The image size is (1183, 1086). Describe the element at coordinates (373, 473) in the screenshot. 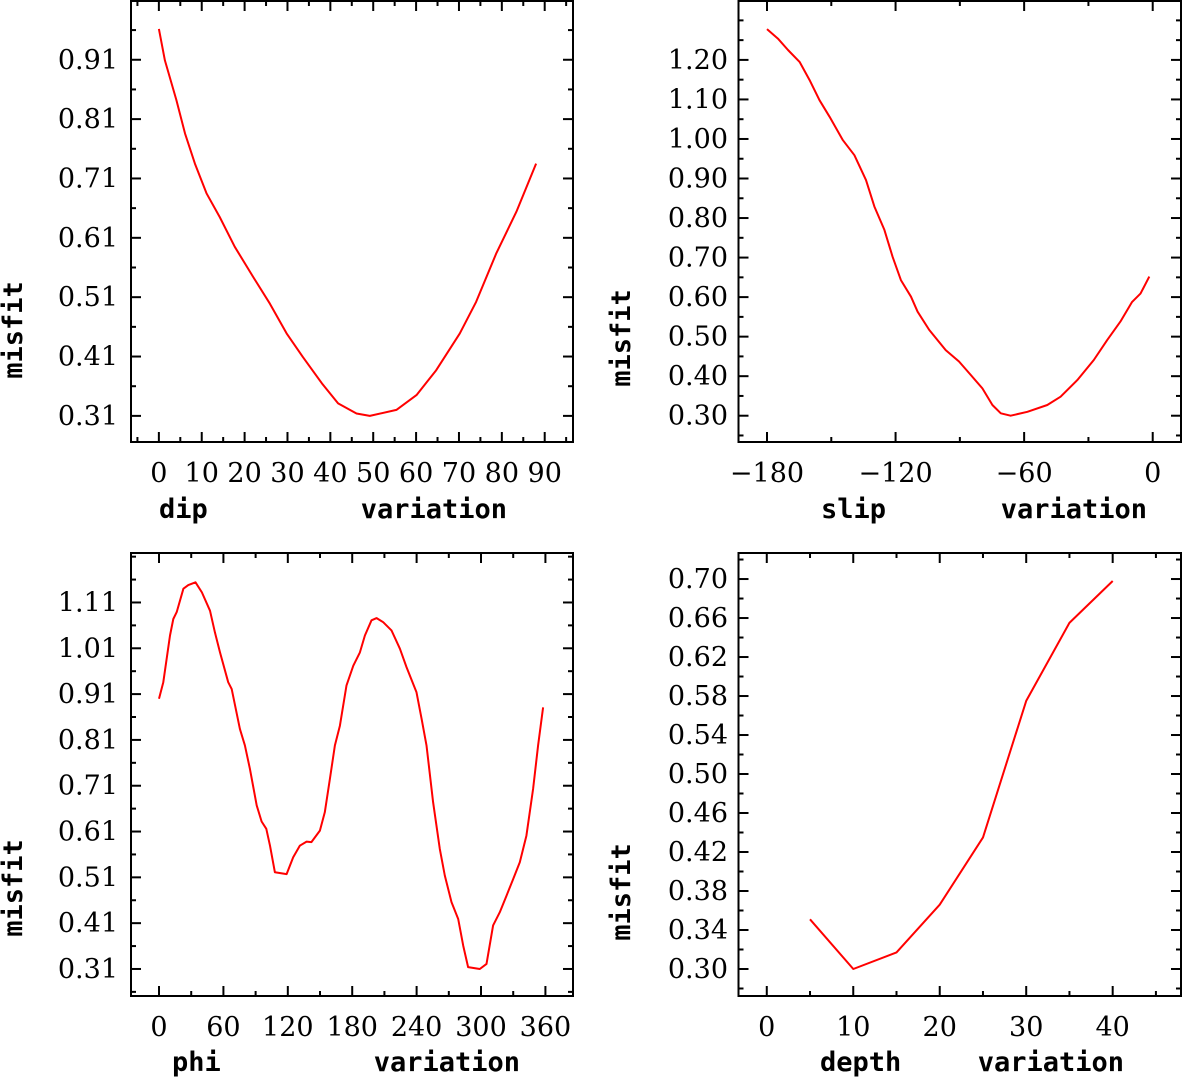

I see `x-tick-label: 50` at that location.